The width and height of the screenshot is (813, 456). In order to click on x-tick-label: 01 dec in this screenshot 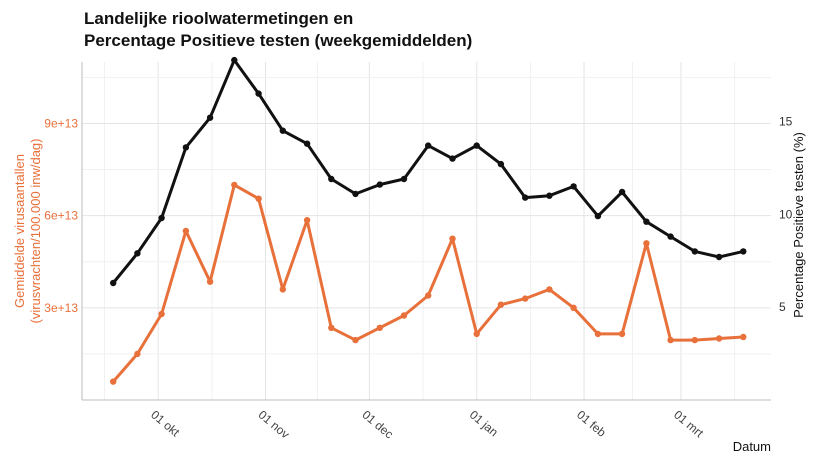, I will do `click(377, 425)`.